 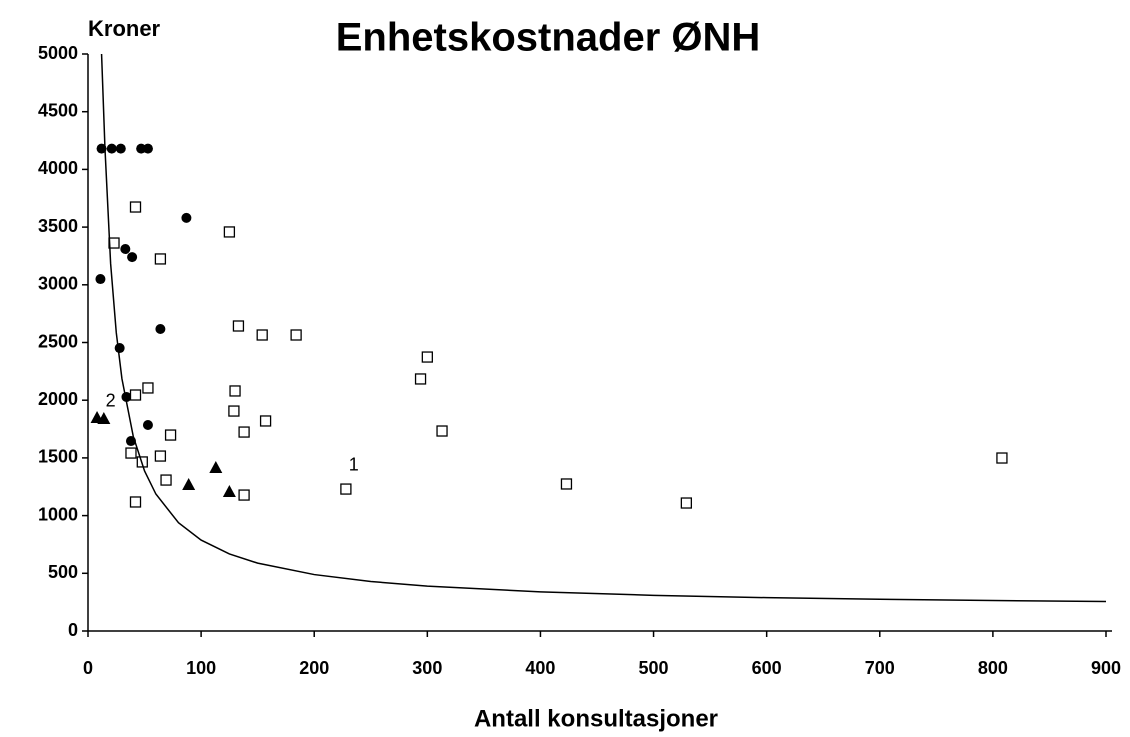 I want to click on x-tick-label: 900, so click(x=1106, y=668).